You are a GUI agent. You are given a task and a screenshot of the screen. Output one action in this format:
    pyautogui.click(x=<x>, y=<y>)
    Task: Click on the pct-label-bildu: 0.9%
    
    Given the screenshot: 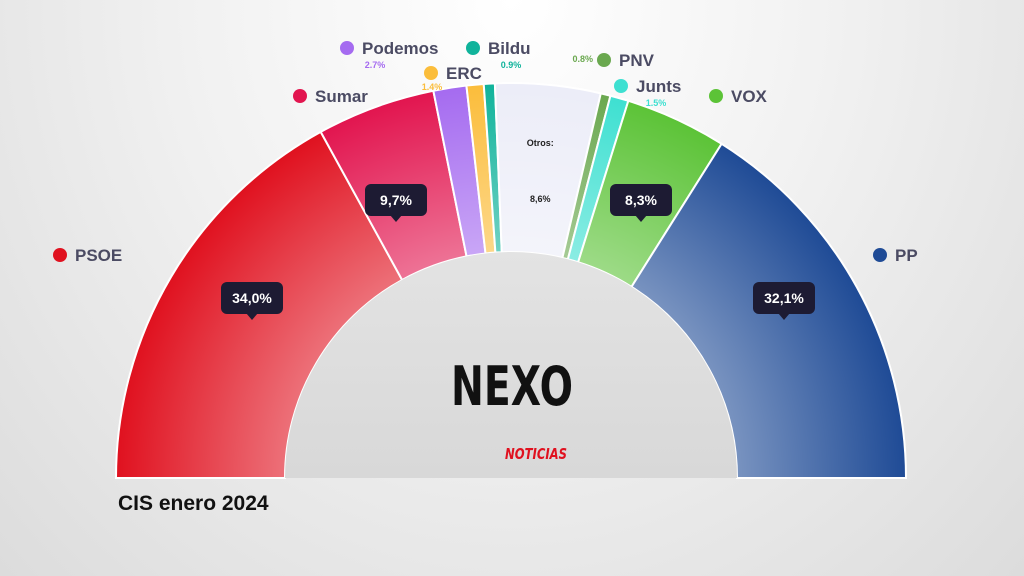 What is the action you would take?
    pyautogui.click(x=511, y=65)
    